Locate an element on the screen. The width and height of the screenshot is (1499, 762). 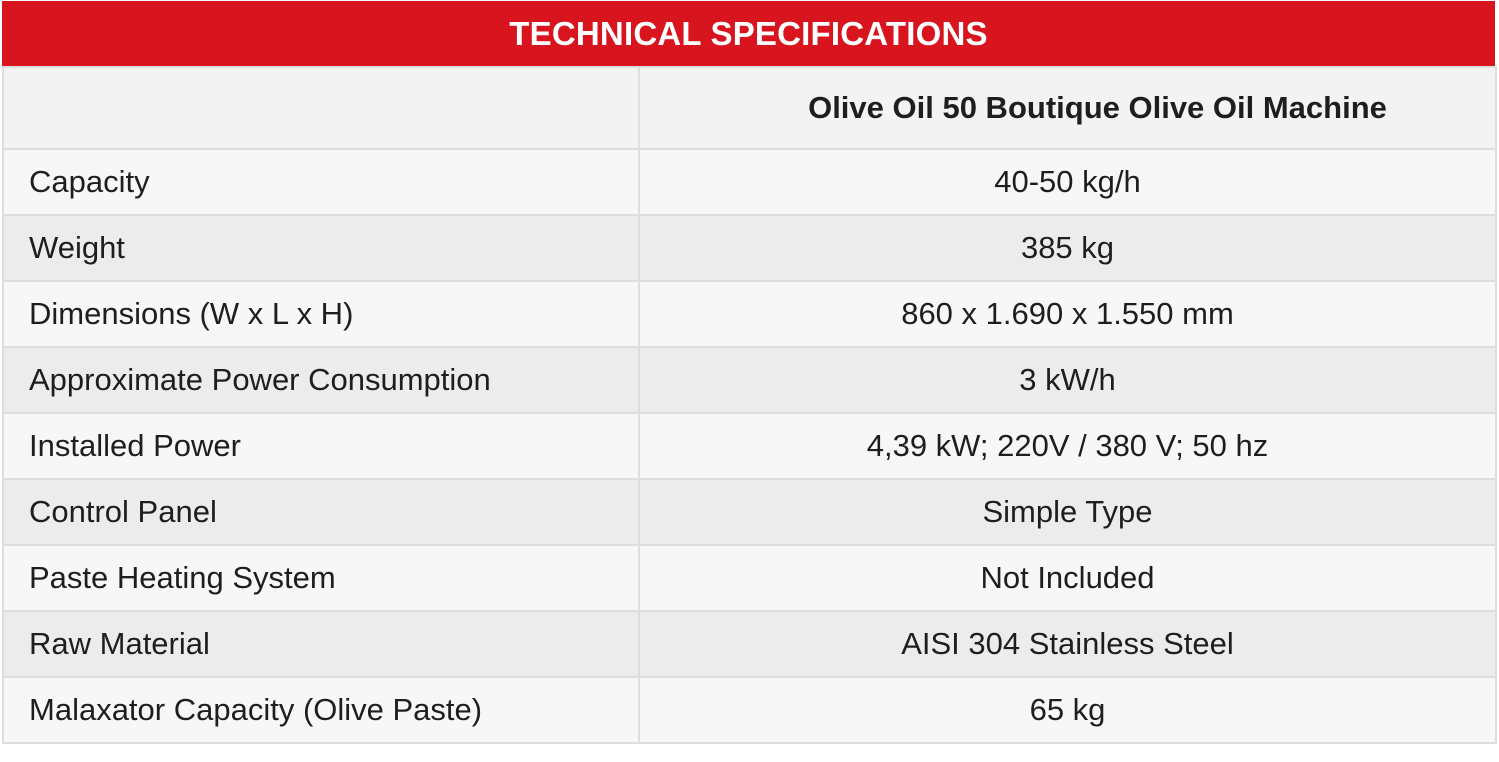
table-row: Paste Heating System Not Included is located at coordinates (749, 578).